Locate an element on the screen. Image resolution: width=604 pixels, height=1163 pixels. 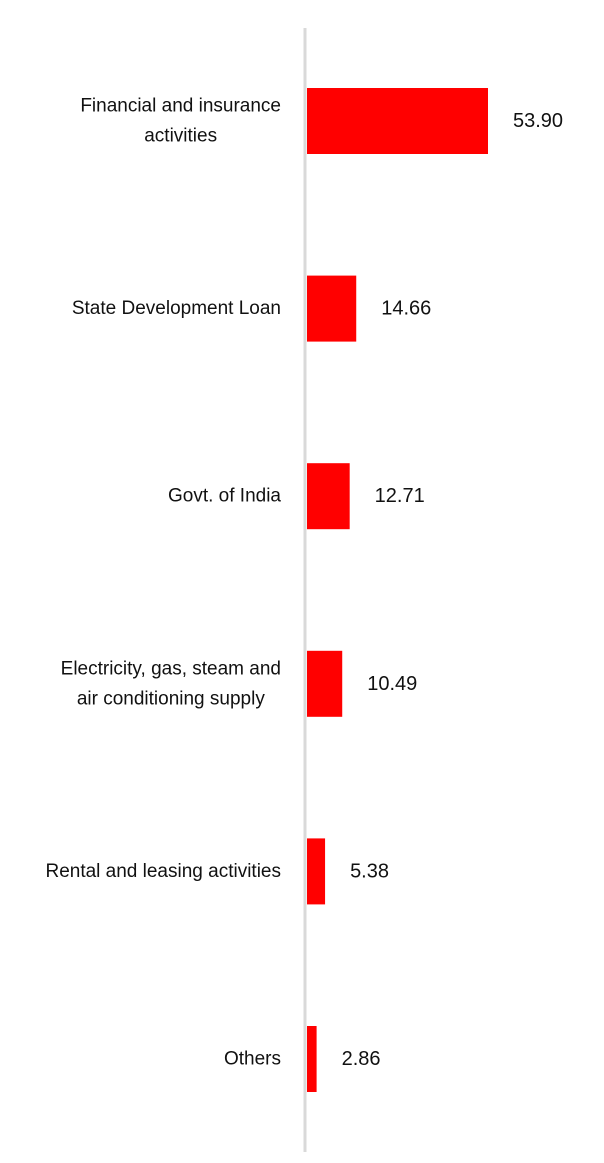
category-label-1-line-0: State Development Loan is located at coordinates (176, 308).